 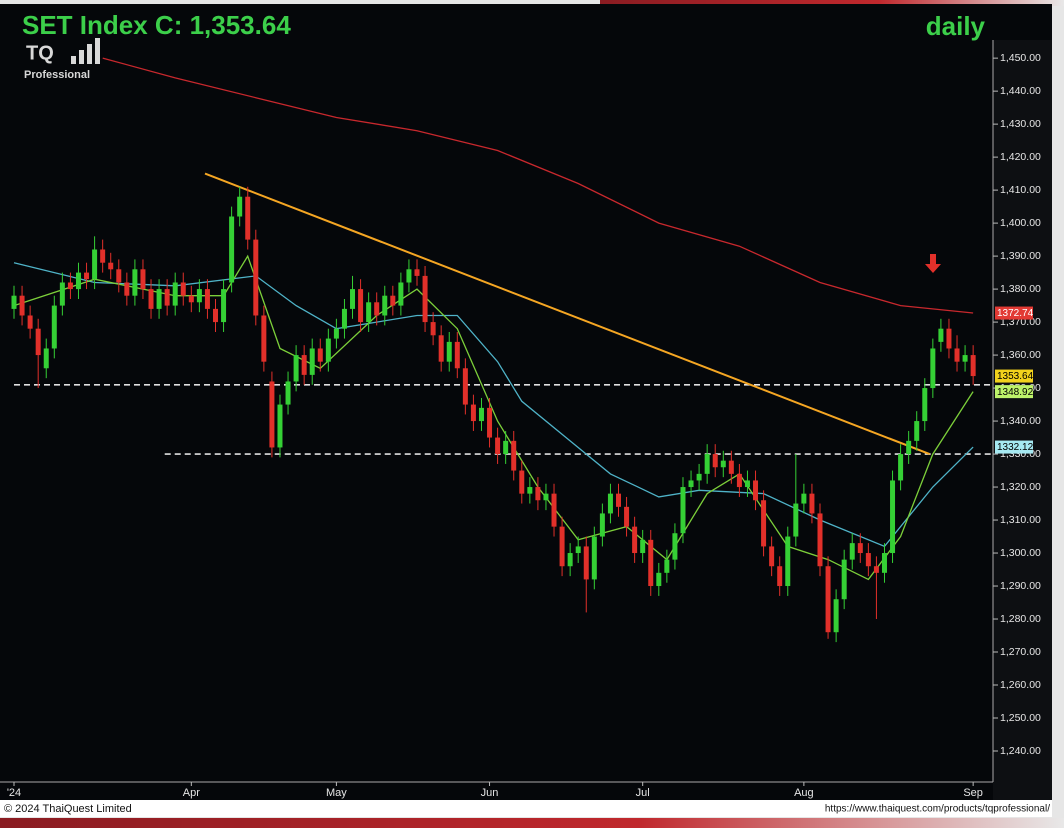 What do you see at coordinates (1020, 190) in the screenshot?
I see `y-tick-label: 1,410.00` at bounding box center [1020, 190].